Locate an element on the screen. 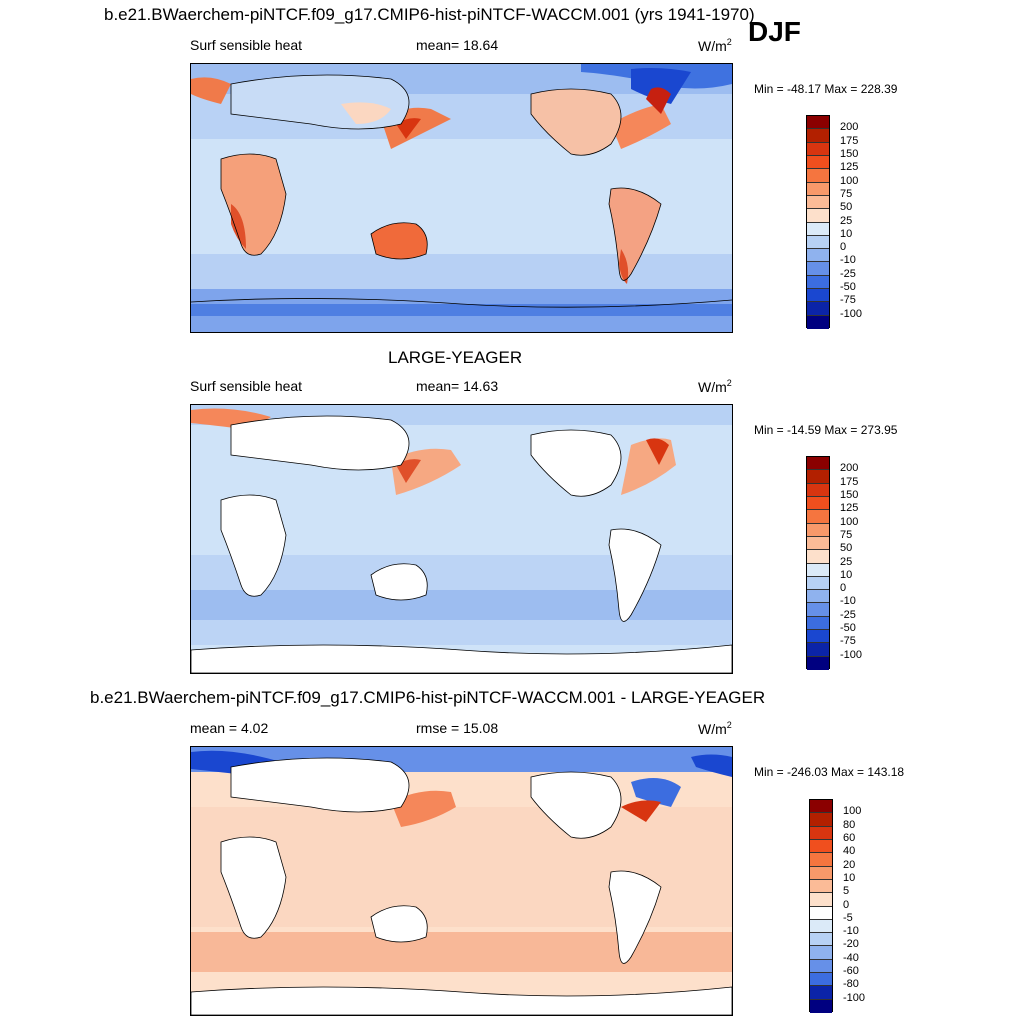 Image resolution: width=1024 pixels, height=1024 pixels. panel2-minmax: Min = -14.59 Max = 273.95 is located at coordinates (826, 430).